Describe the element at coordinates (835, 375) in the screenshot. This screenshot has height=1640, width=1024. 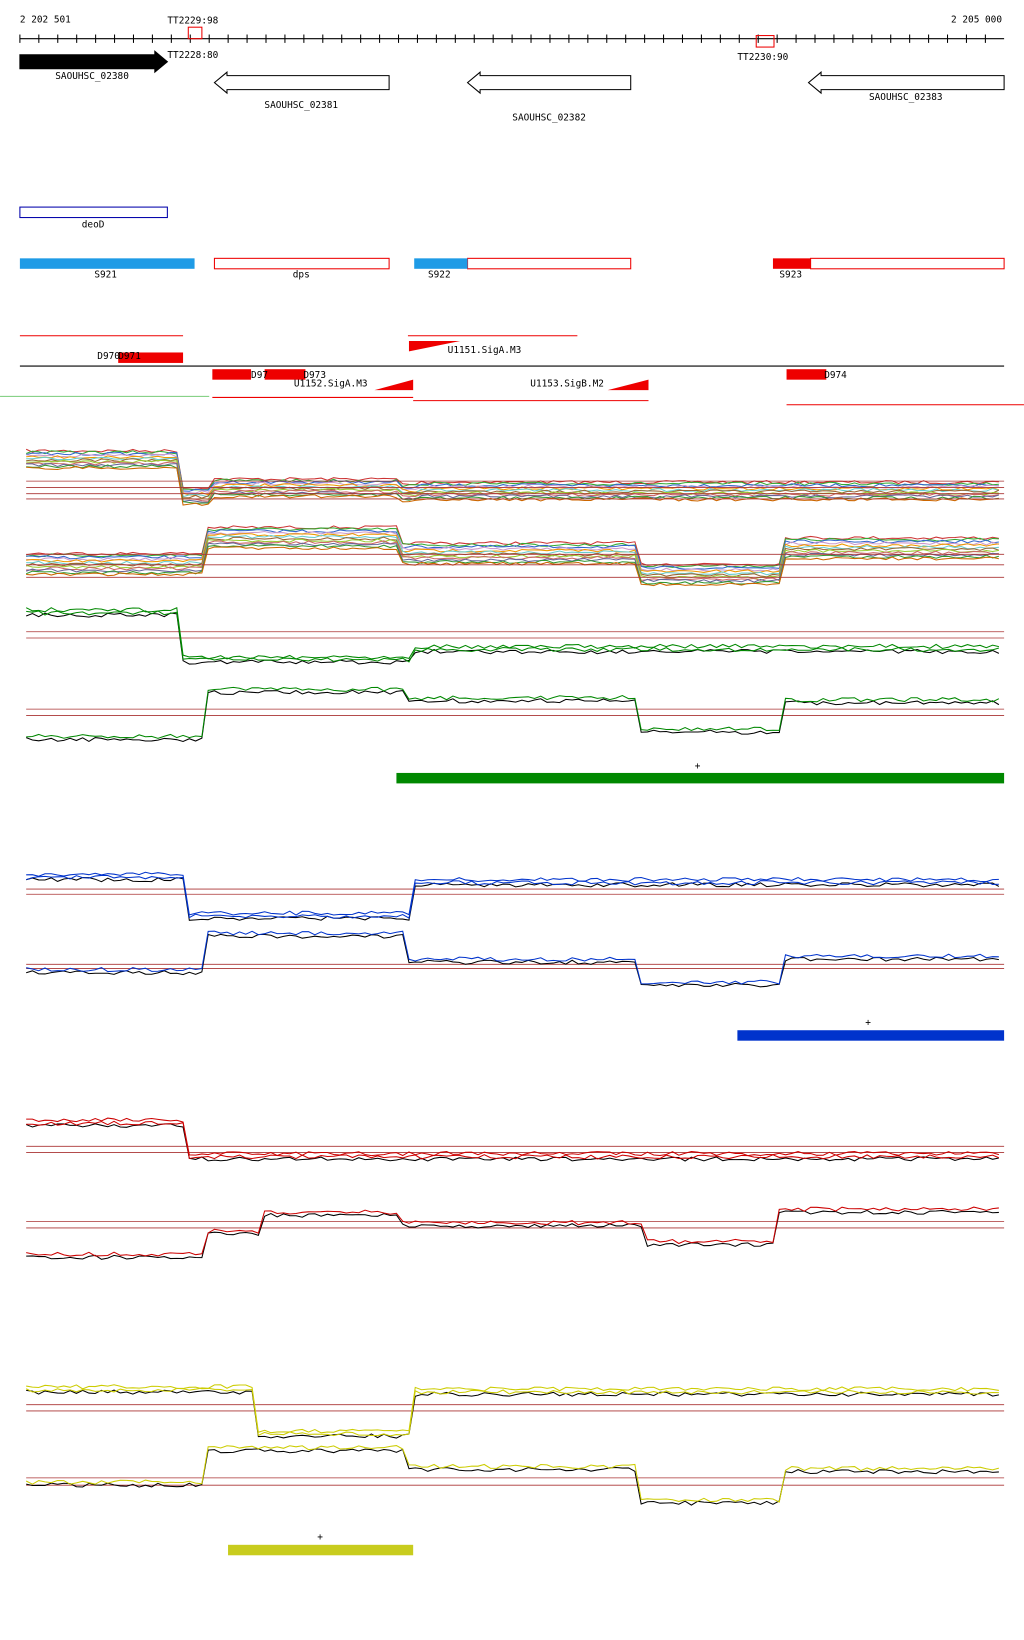
I see `label: D974` at that location.